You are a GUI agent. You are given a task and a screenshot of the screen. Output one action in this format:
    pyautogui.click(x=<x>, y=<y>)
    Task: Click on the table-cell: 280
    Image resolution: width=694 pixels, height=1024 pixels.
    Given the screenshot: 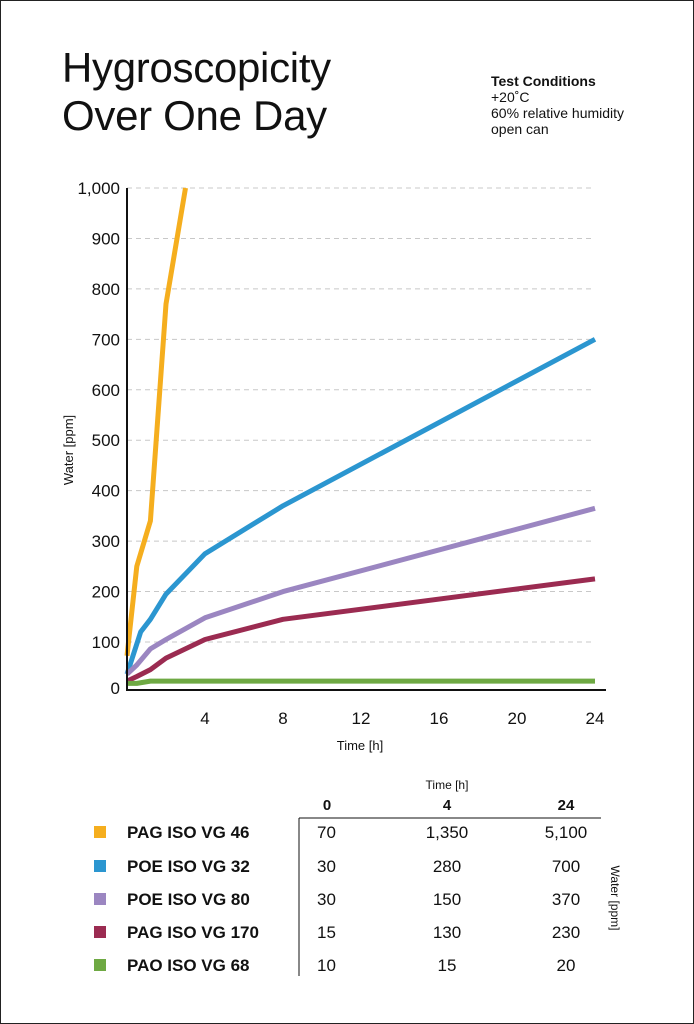 What is the action you would take?
    pyautogui.click(x=447, y=866)
    